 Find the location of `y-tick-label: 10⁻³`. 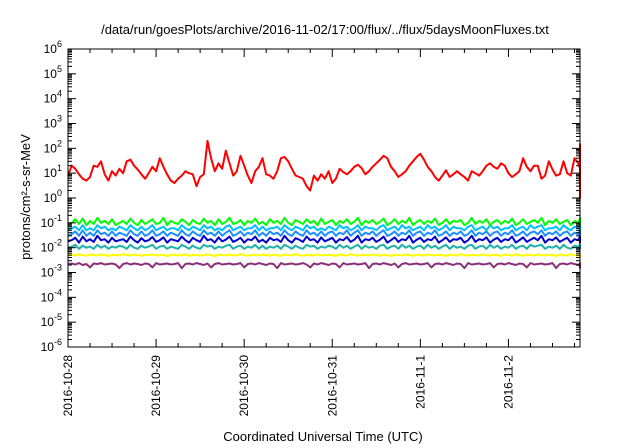

y-tick-label: 10⁻³ is located at coordinates (51, 271).